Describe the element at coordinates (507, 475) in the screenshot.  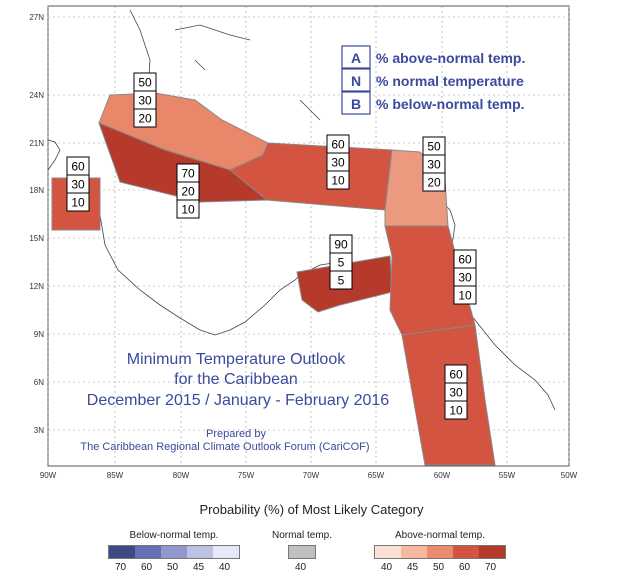
I see `longitude-label: 55W` at that location.